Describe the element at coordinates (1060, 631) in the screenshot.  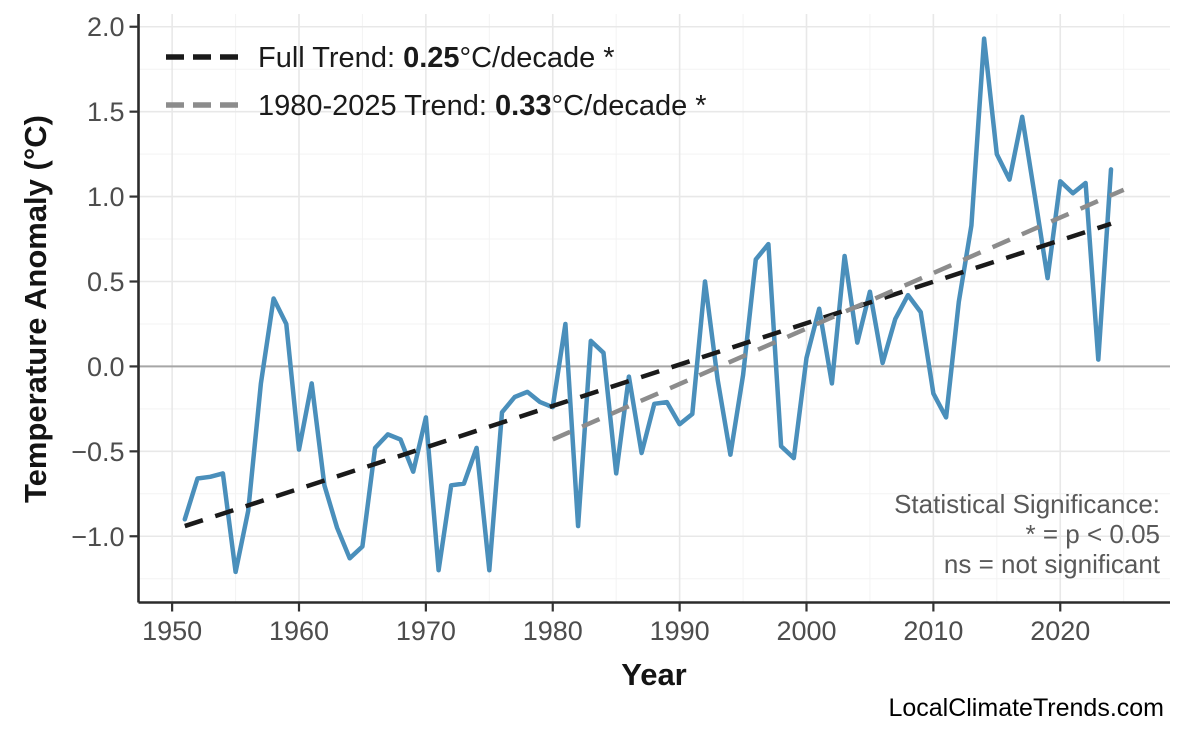
I see `x-tick-label-2020: 2020` at that location.